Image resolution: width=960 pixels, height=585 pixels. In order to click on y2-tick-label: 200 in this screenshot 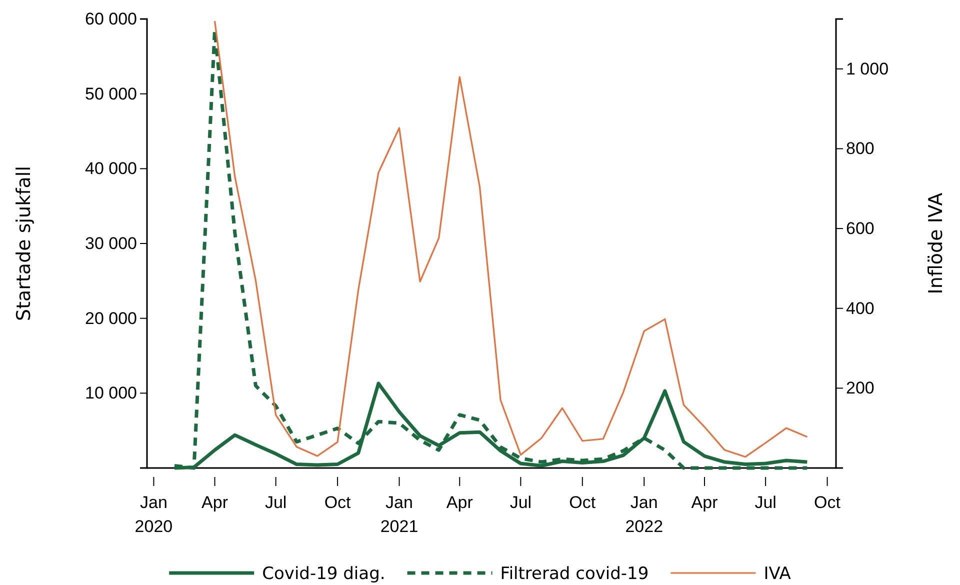, I will do `click(860, 388)`.